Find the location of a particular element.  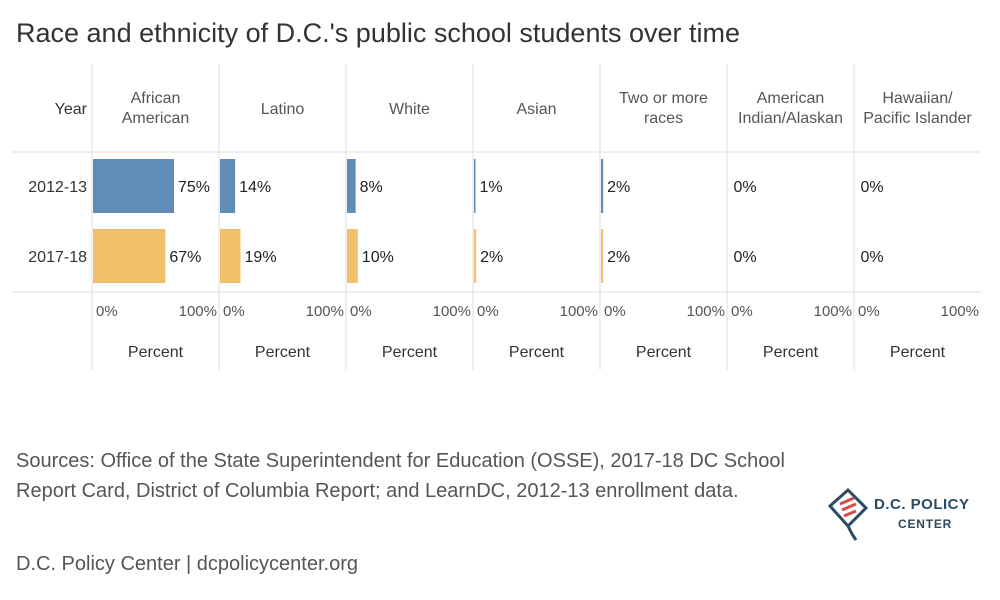

row-label: 2012-13 is located at coordinates (57, 187).